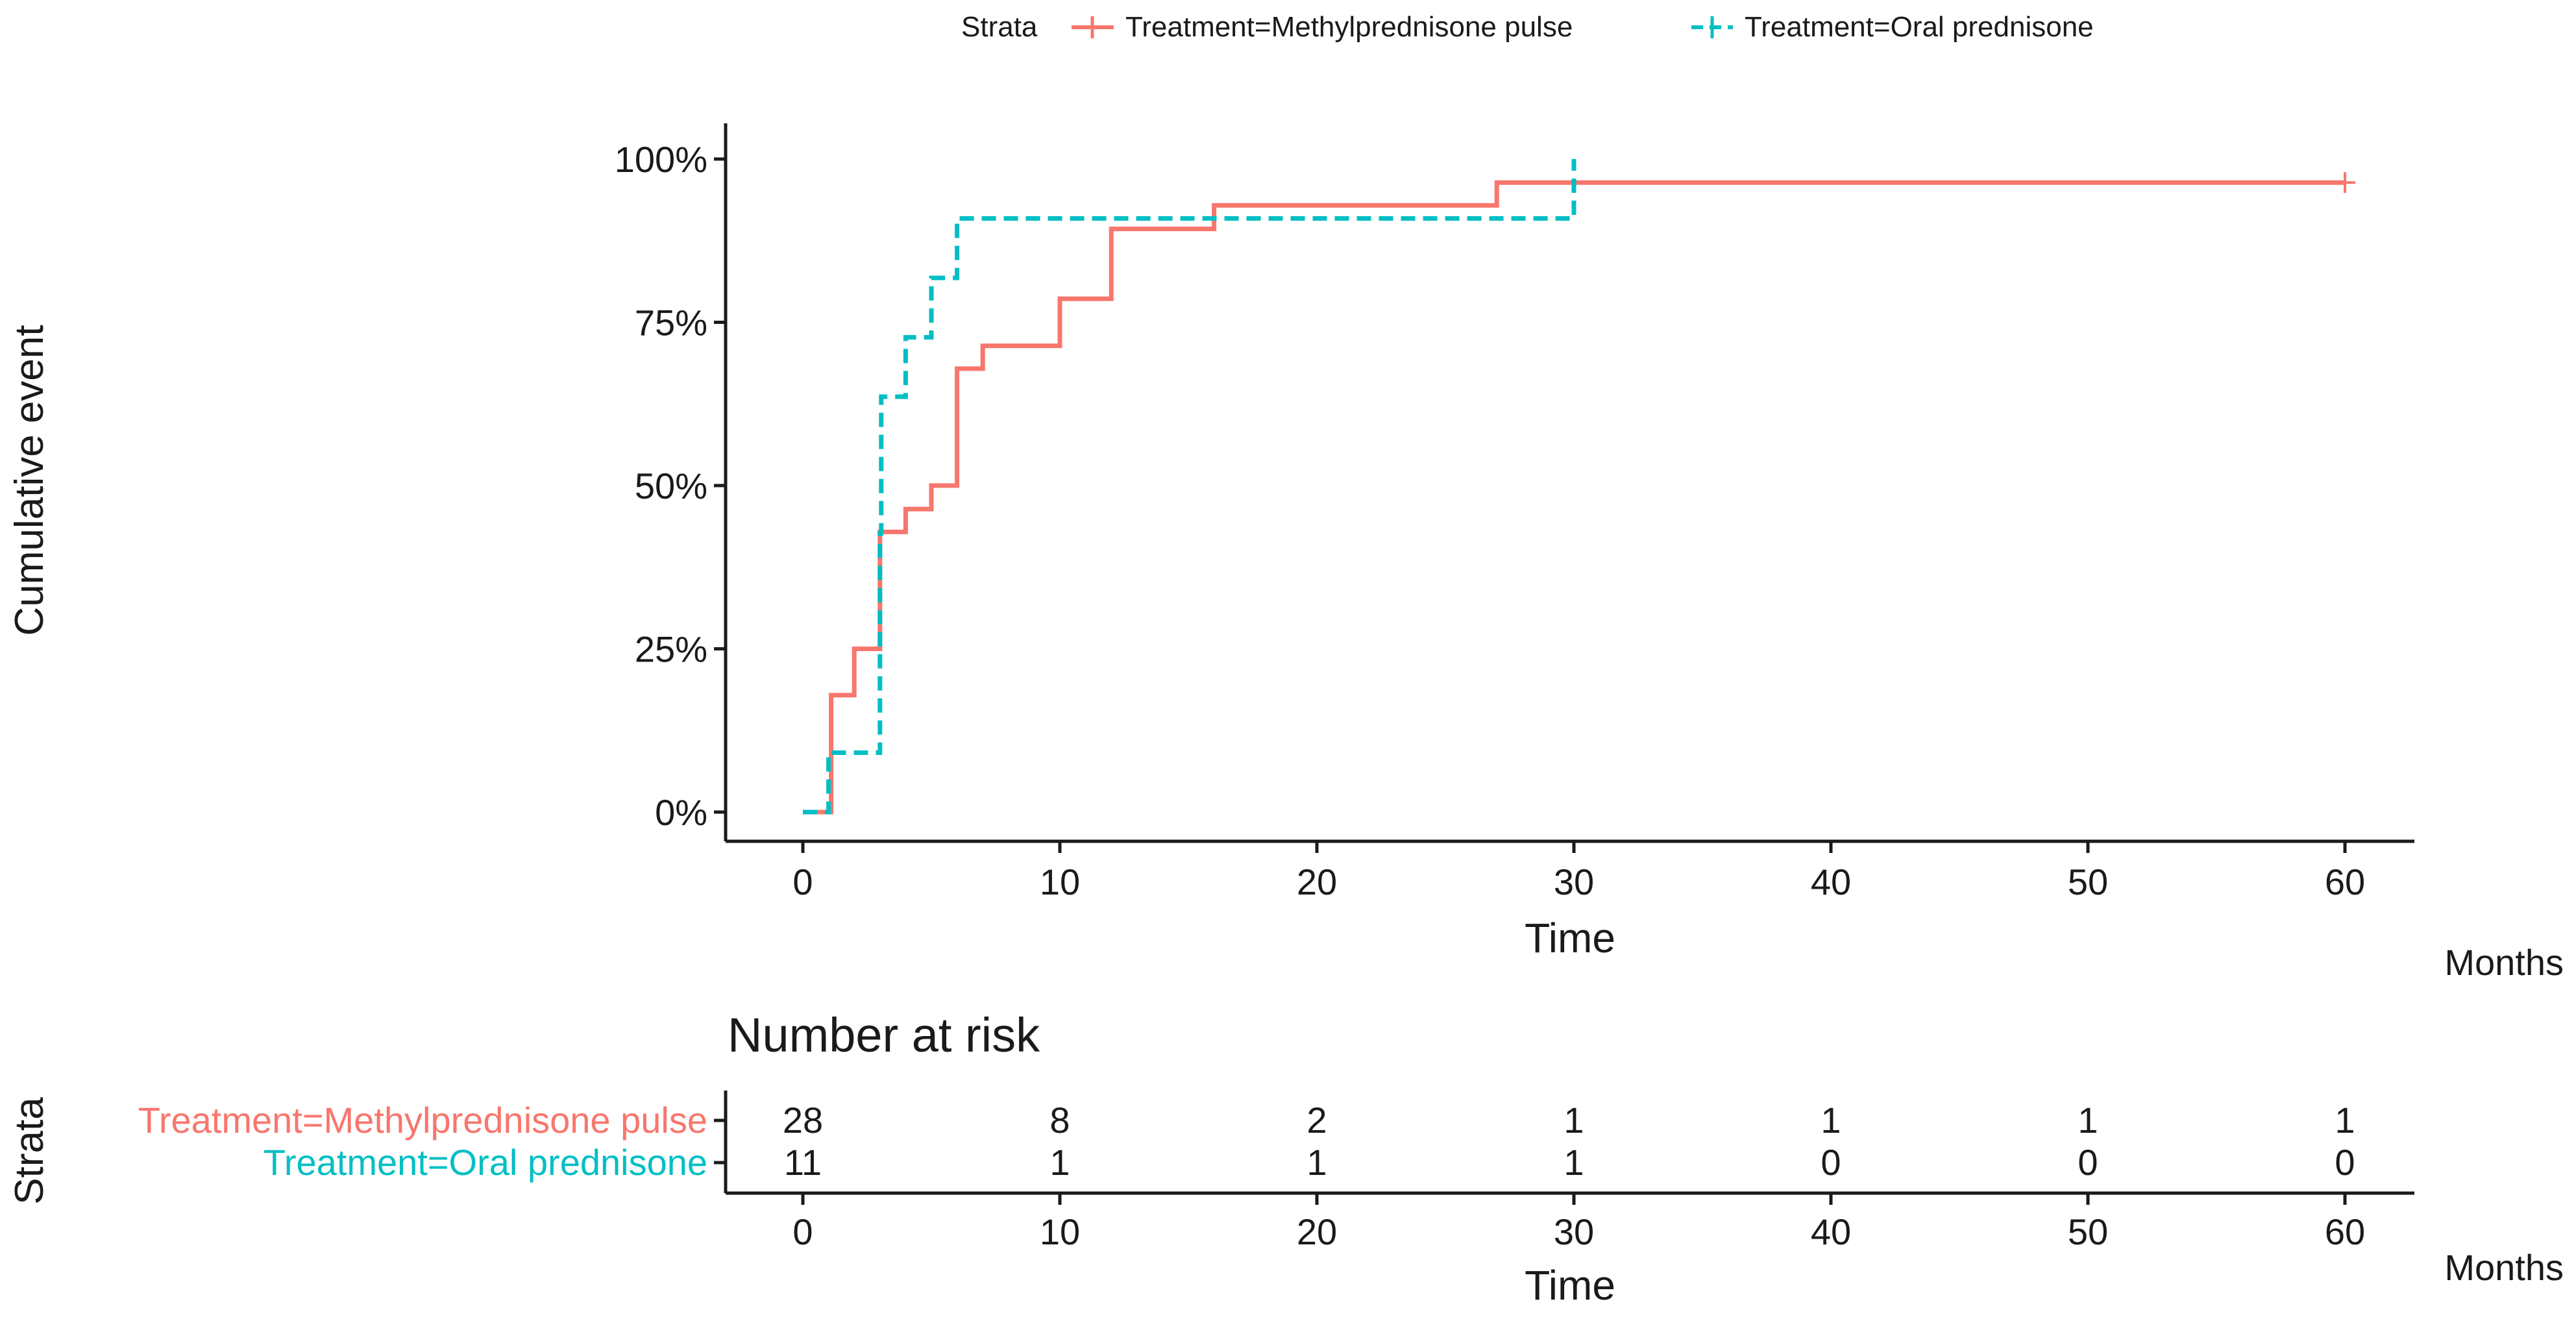 The height and width of the screenshot is (1321, 2576). I want to click on risk-cell-row0-col3: 1, so click(1574, 1120).